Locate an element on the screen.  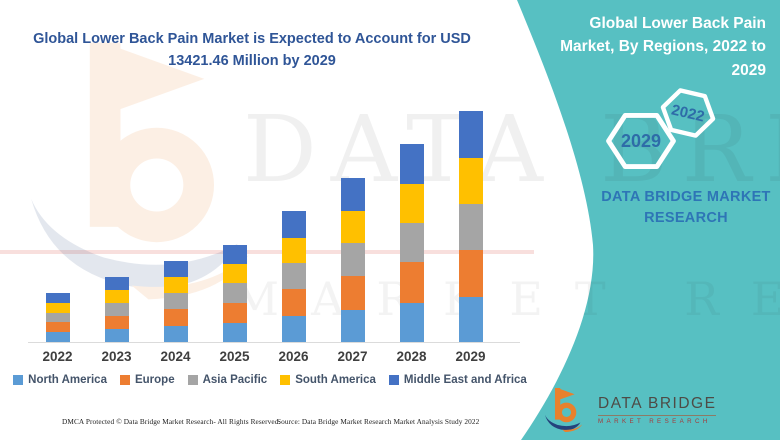
bar-stack-2024 is located at coordinates (175, 301).